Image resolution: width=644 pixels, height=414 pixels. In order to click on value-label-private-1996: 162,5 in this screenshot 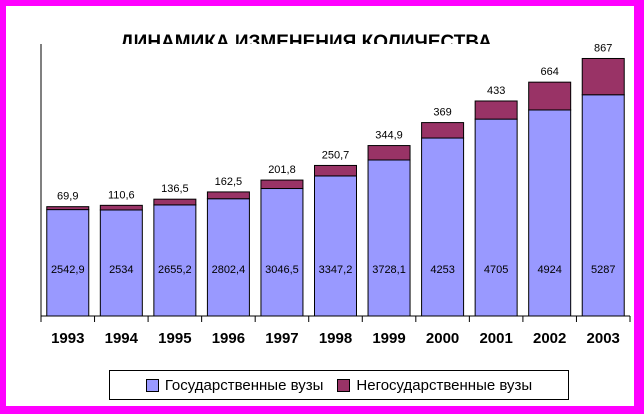, I will do `click(229, 182)`.